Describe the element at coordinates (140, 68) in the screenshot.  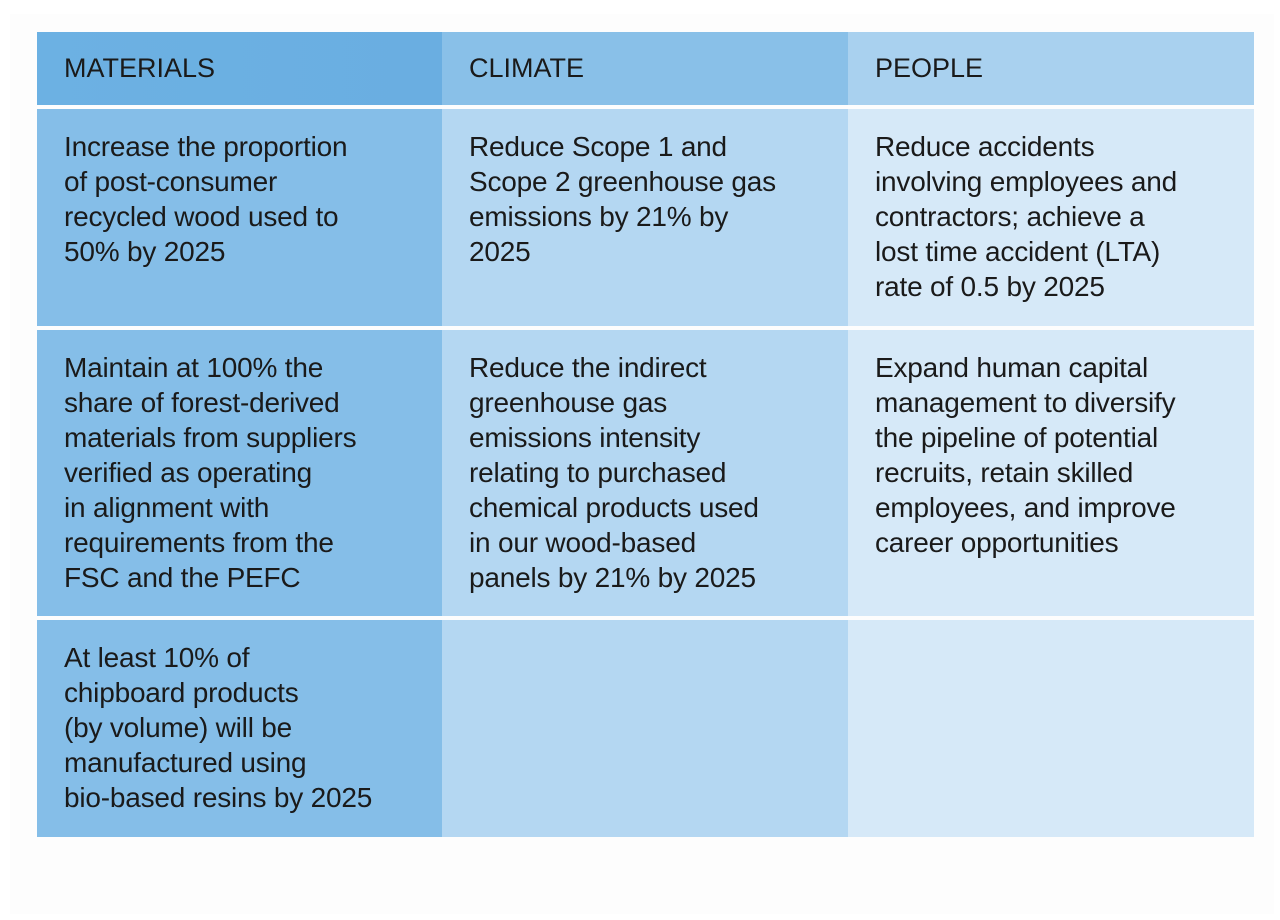
I see `header-materials-label: MATERIALS` at that location.